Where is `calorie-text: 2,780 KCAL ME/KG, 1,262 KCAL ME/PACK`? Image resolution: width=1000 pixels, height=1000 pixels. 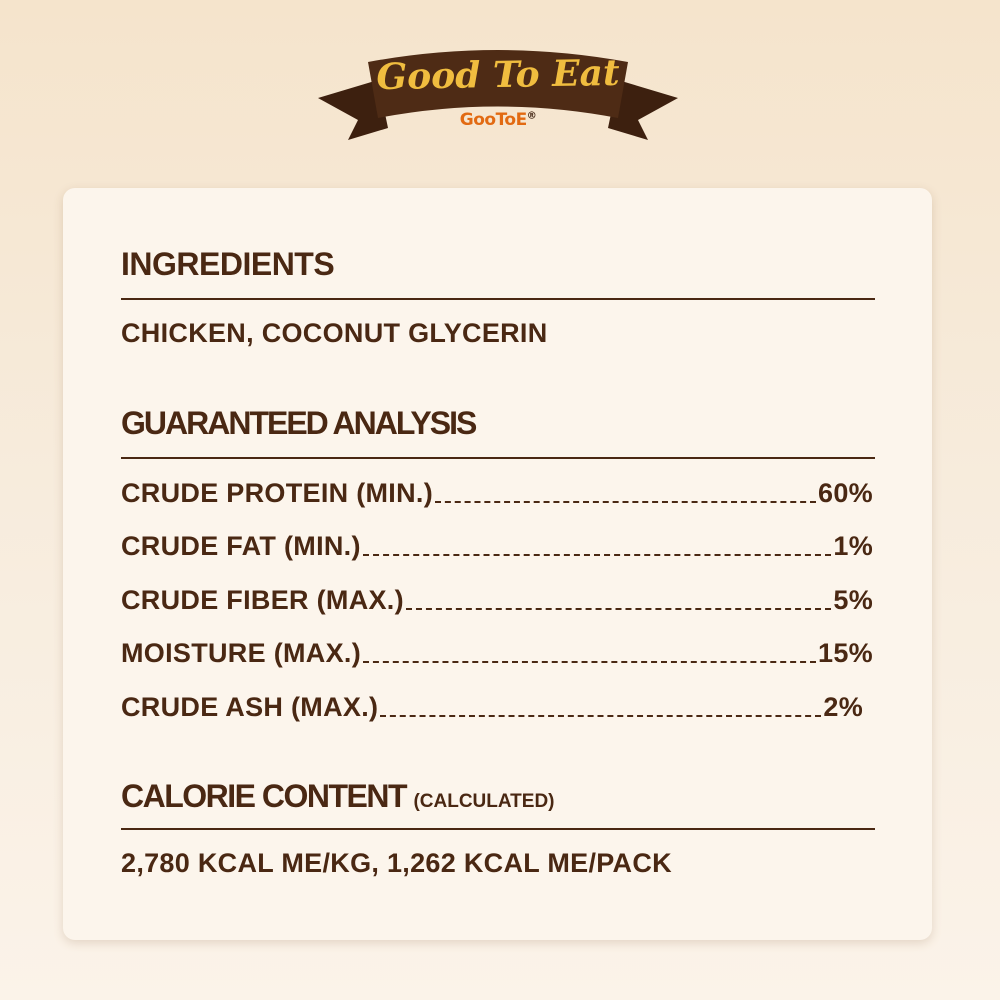
calorie-text: 2,780 KCAL ME/KG, 1,262 KCAL ME/PACK is located at coordinates (396, 863).